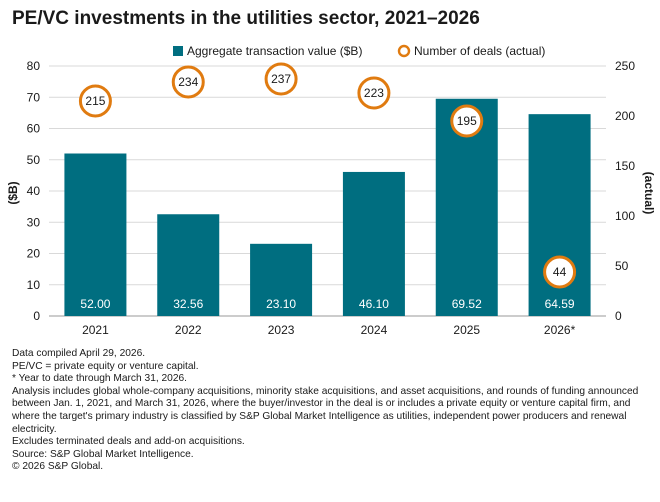 This screenshot has height=502, width=660. What do you see at coordinates (34, 160) in the screenshot?
I see `y-tick-left: 50` at bounding box center [34, 160].